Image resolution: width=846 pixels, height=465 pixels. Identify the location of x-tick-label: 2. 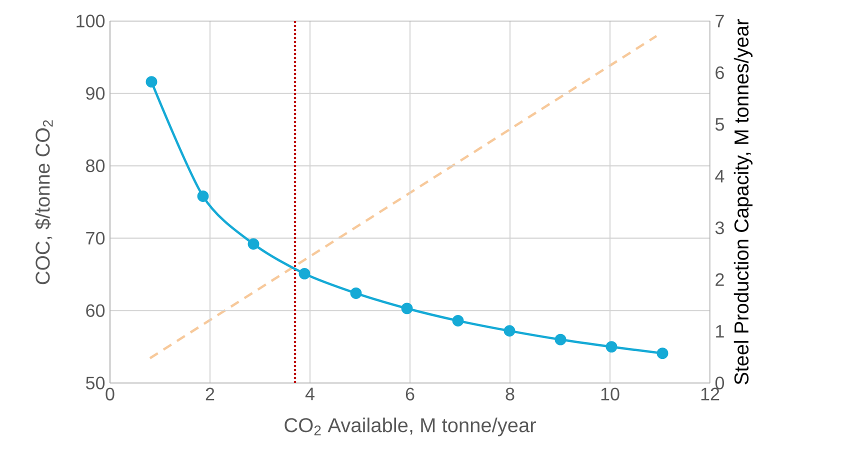
(210, 394).